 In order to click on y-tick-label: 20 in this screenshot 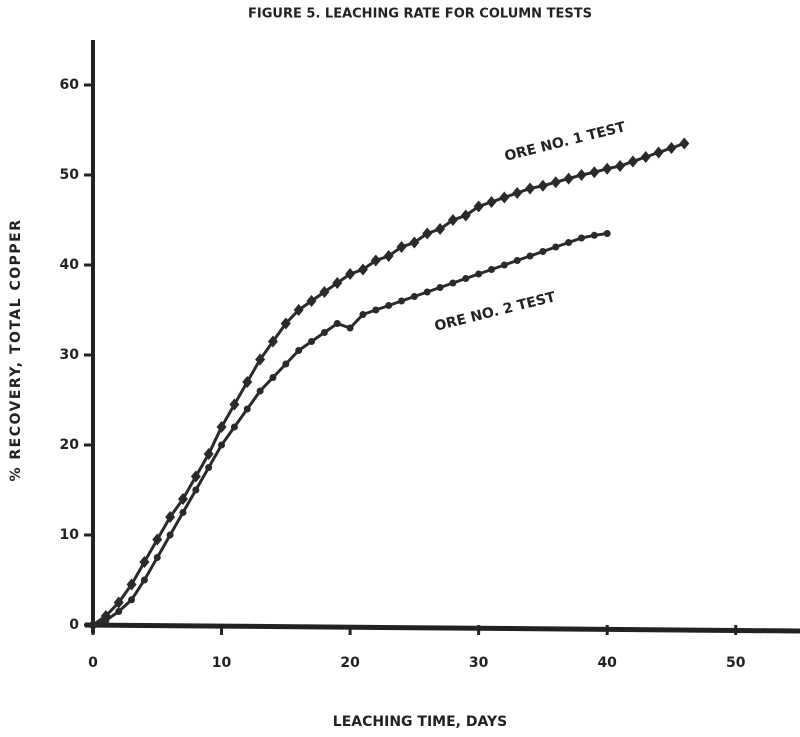, I will do `click(70, 445)`.